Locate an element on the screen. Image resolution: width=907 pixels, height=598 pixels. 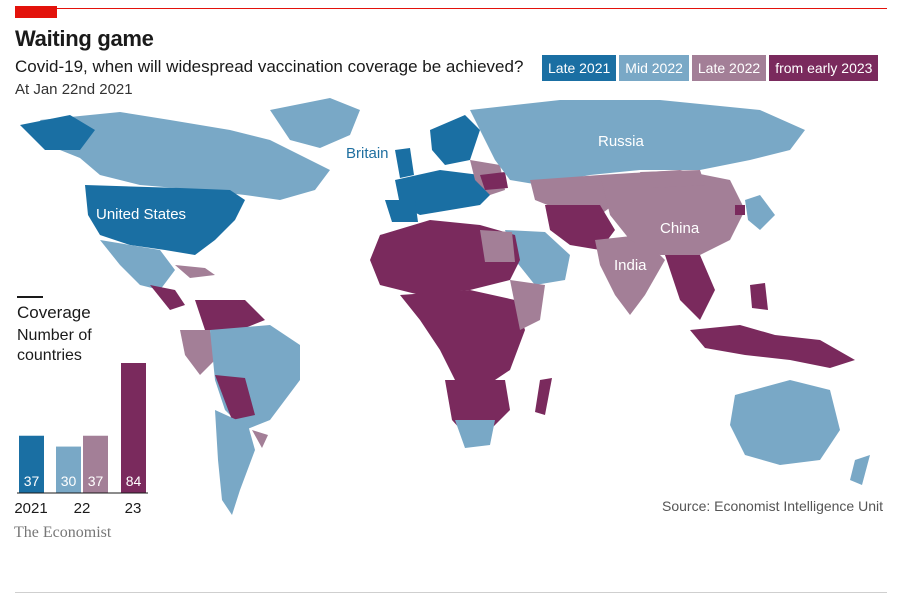
x-tick-label: 22 is located at coordinates (82, 508).